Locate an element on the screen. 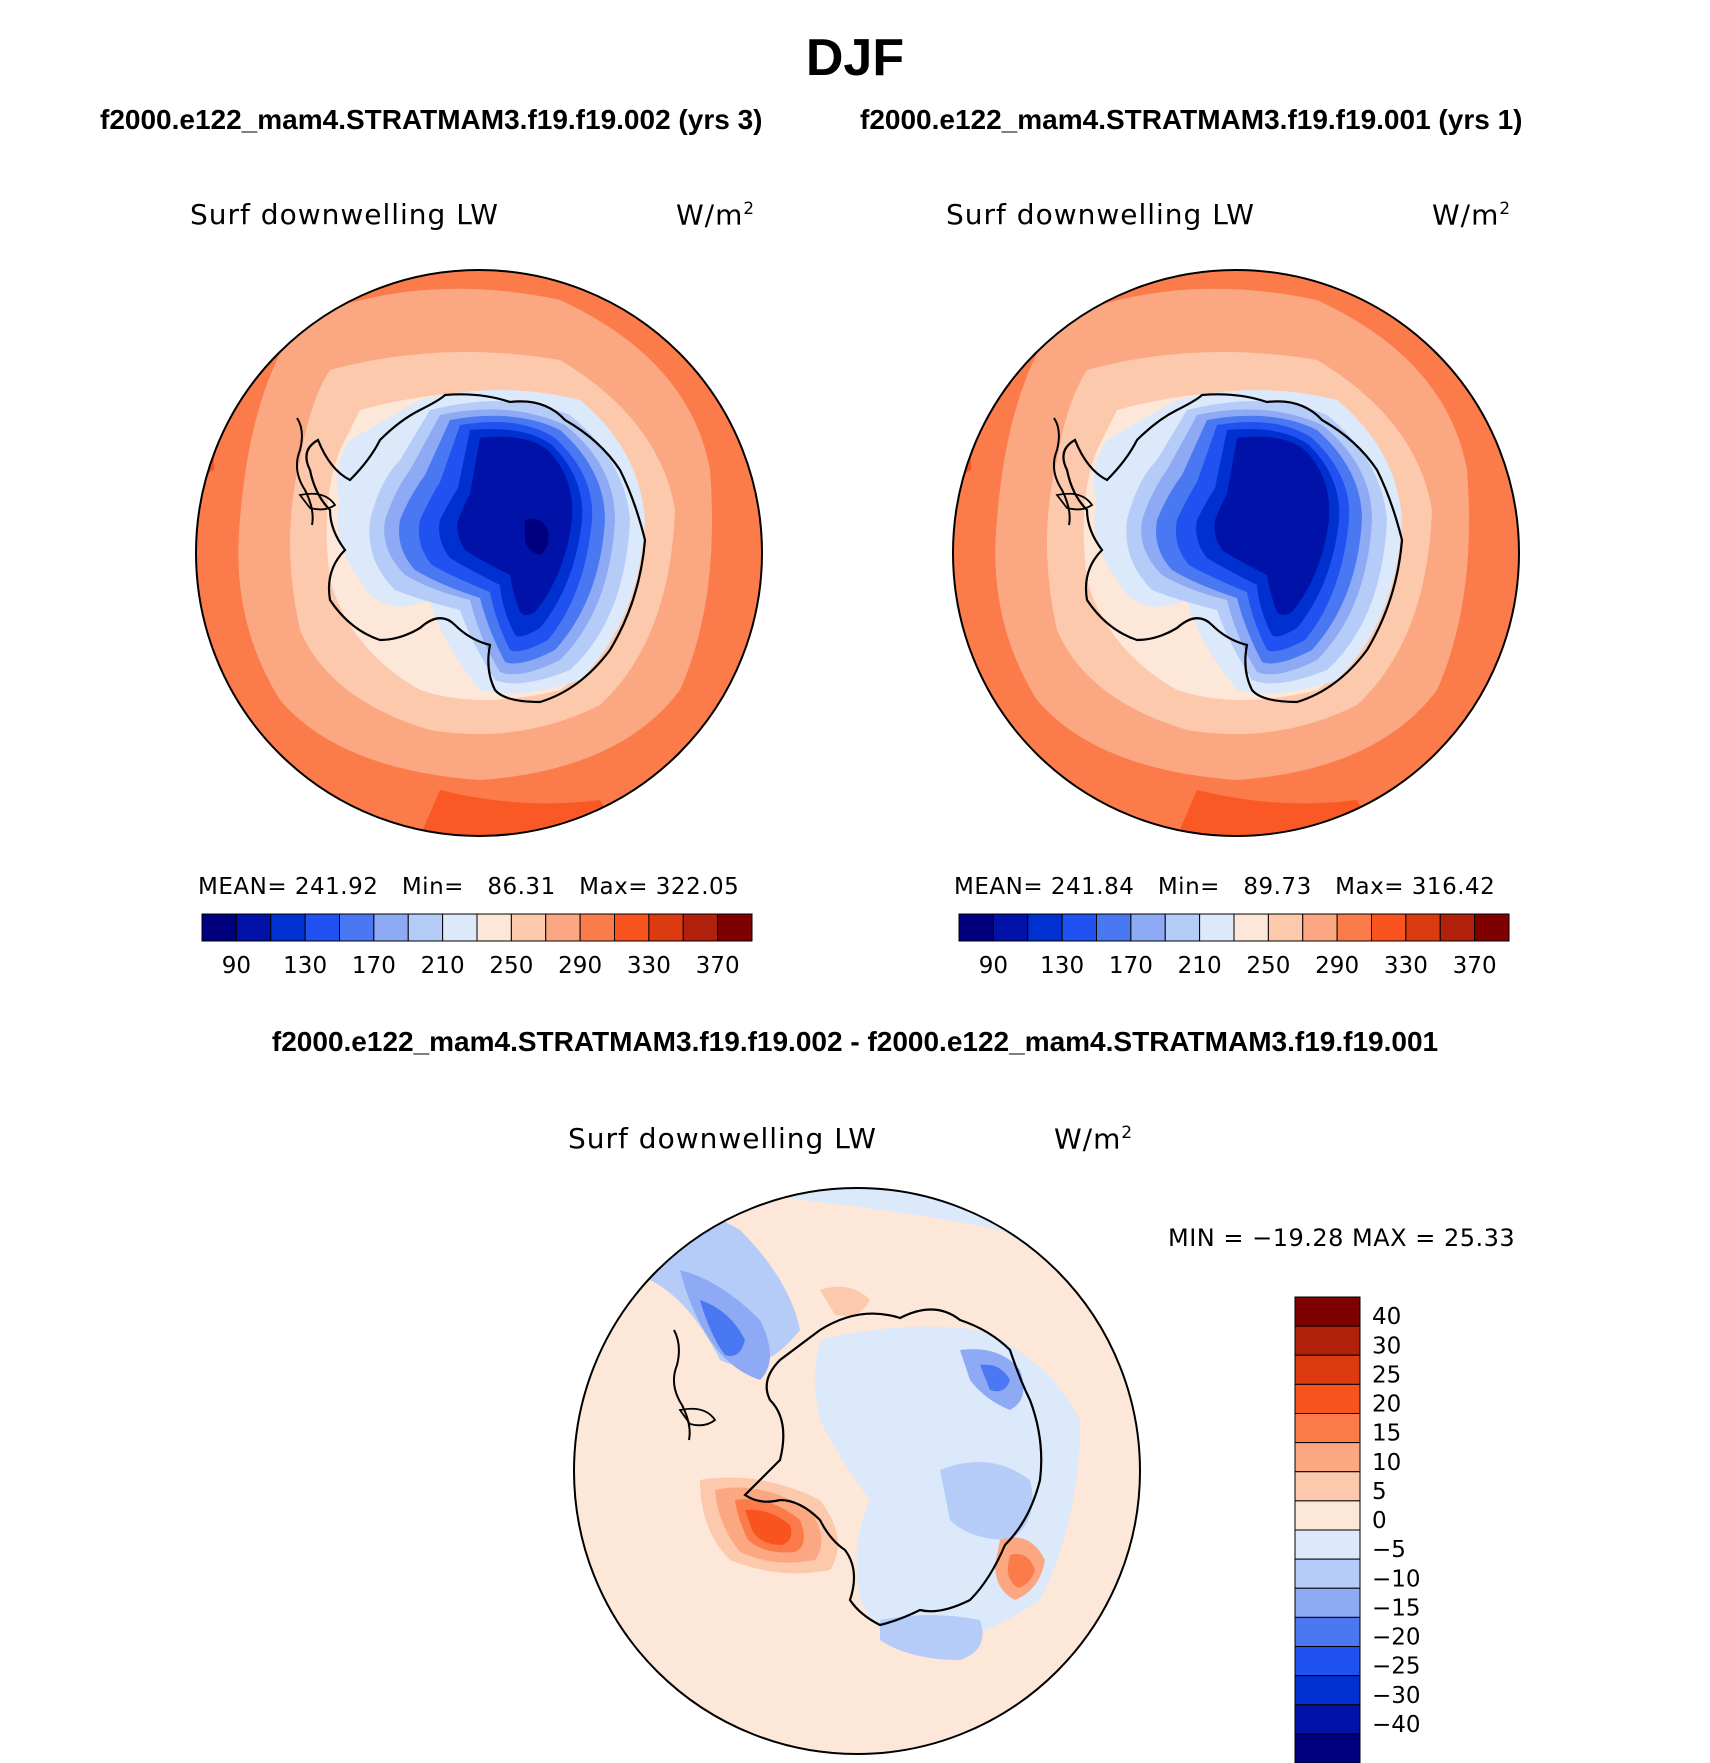 This screenshot has width=1710, height=1763. colorbar-1-tick-3: 210 is located at coordinates (443, 966).